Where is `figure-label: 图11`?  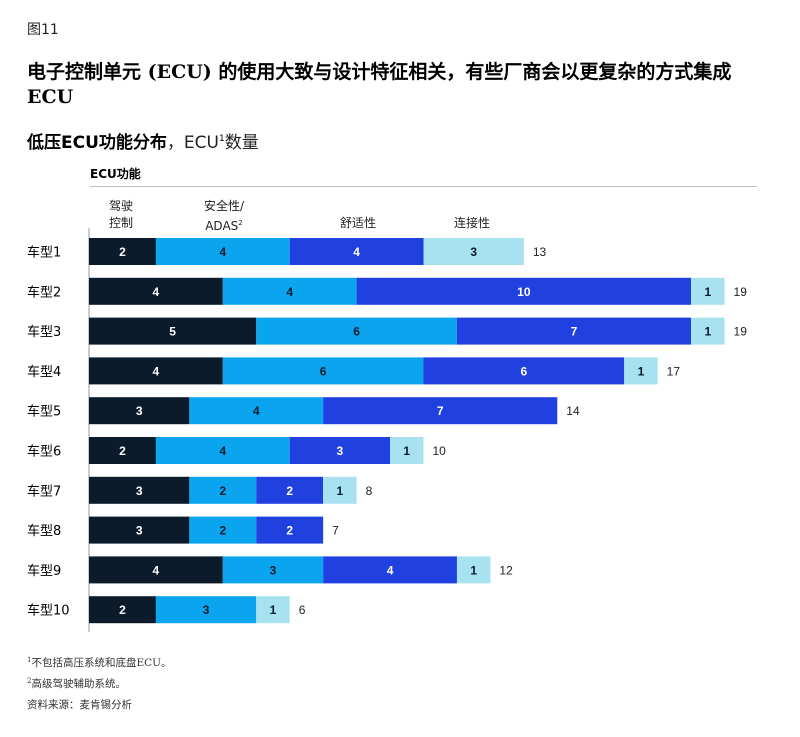 figure-label: 图11 is located at coordinates (43, 30).